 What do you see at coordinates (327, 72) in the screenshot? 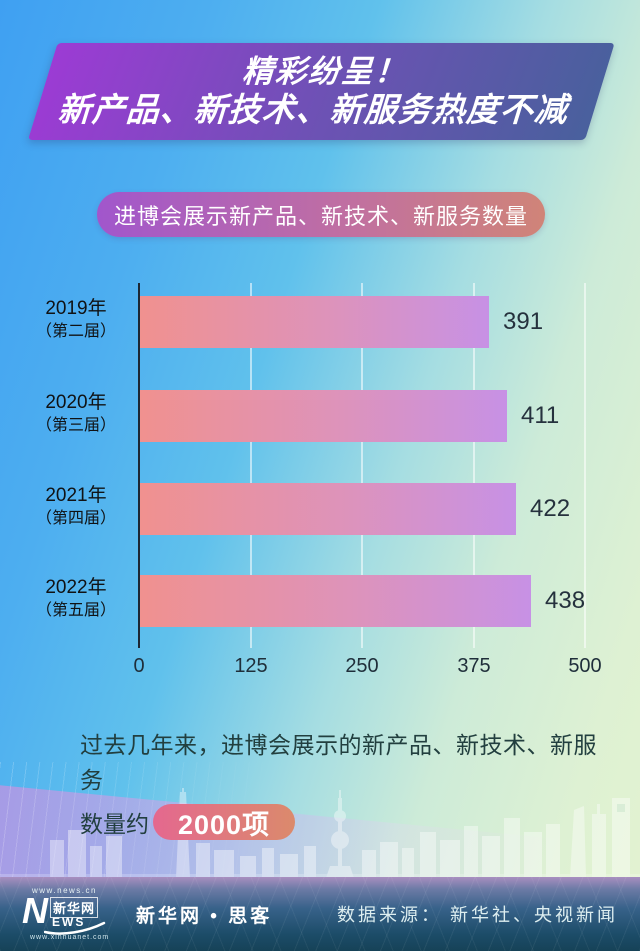
I see `title-line-1: 精彩纷呈！` at bounding box center [327, 72].